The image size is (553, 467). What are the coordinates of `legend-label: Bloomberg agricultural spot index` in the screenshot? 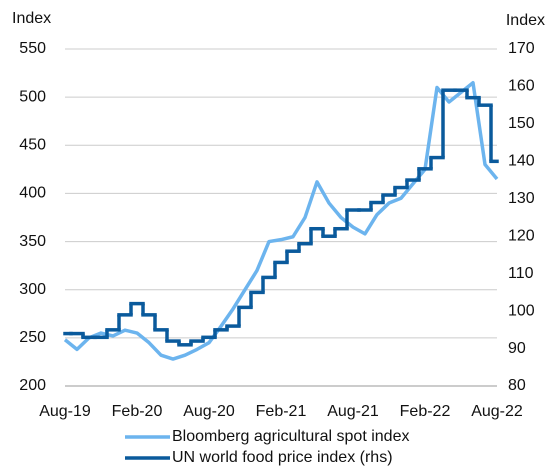 It's located at (290, 436).